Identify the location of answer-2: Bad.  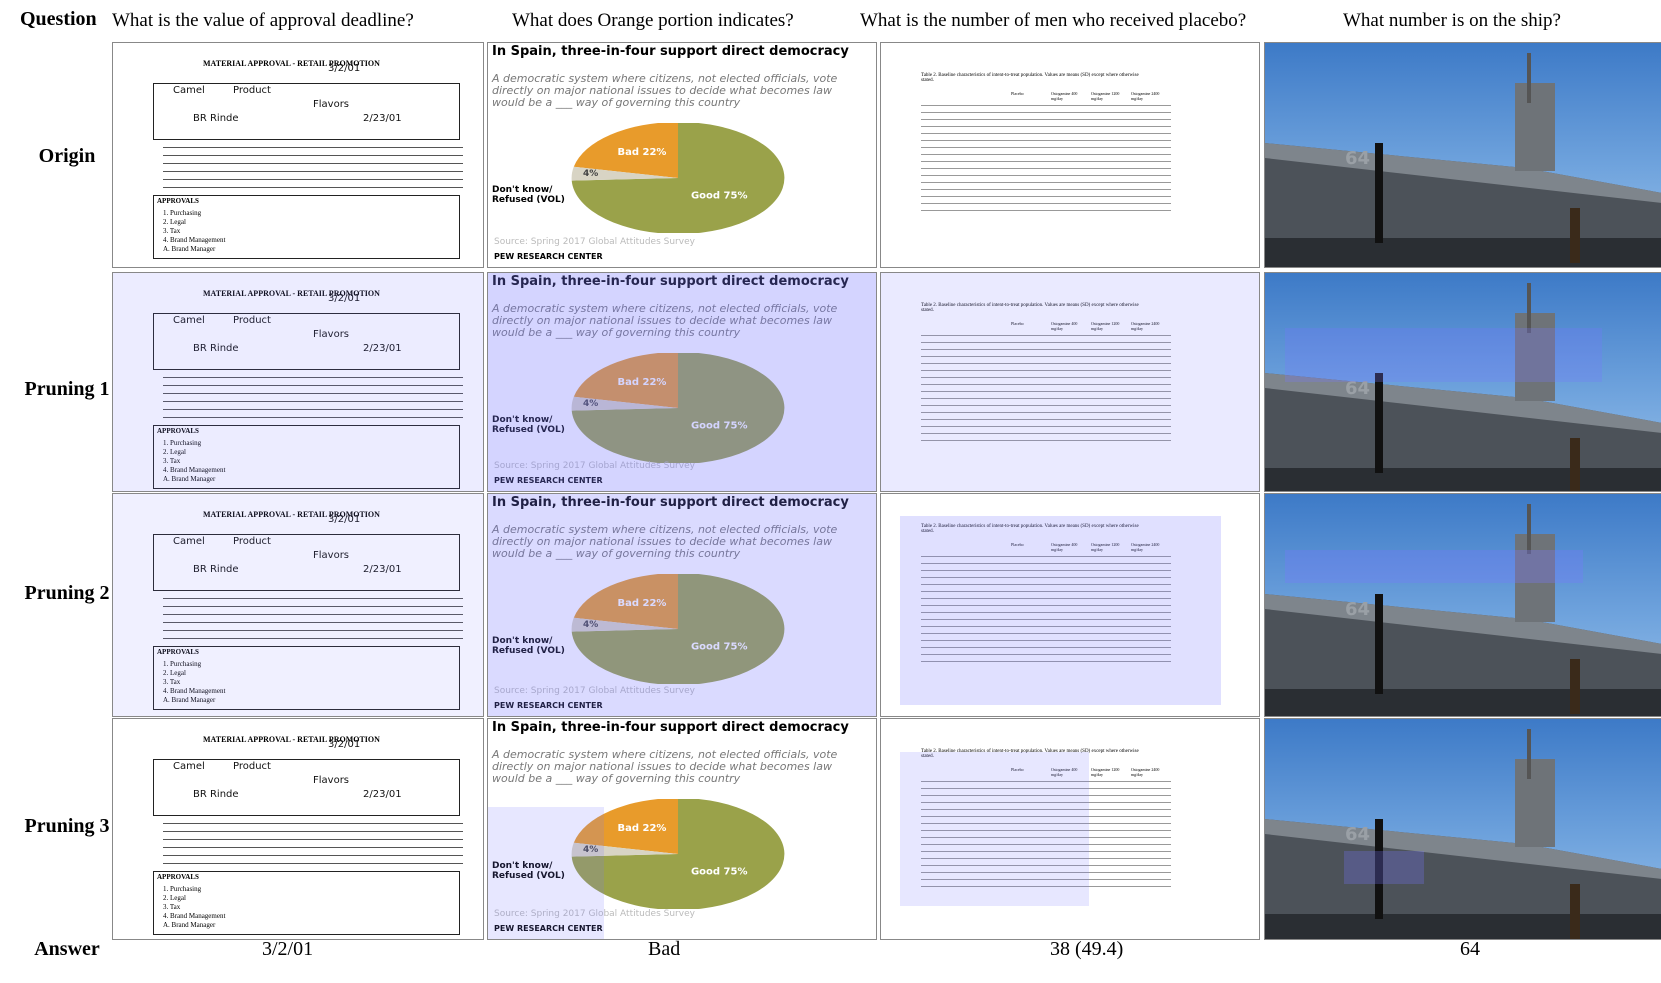
(664, 949).